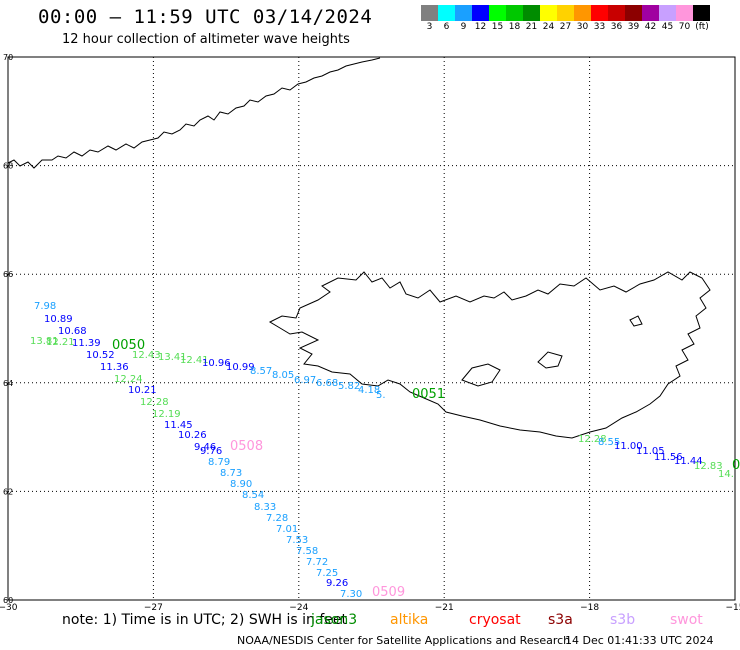 This screenshot has width=740, height=650. I want to click on satellite-legend-item: s3a, so click(560, 620).